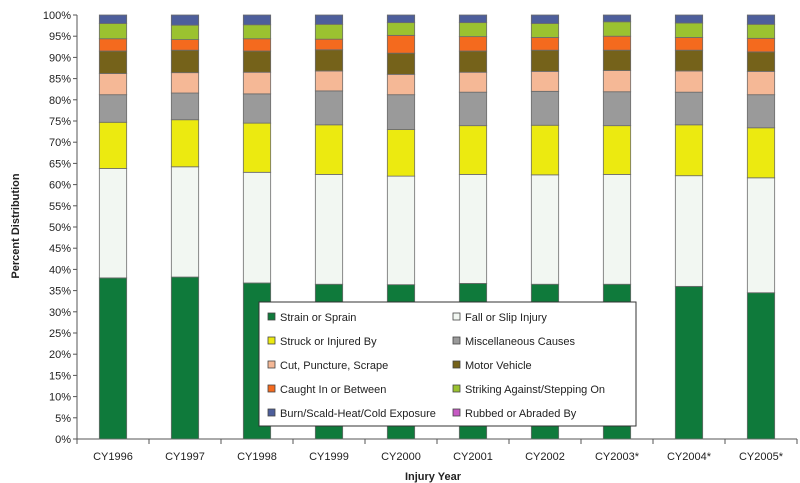 The width and height of the screenshot is (800, 483). Describe the element at coordinates (113, 457) in the screenshot. I see `x-tick-label: CY1996` at that location.